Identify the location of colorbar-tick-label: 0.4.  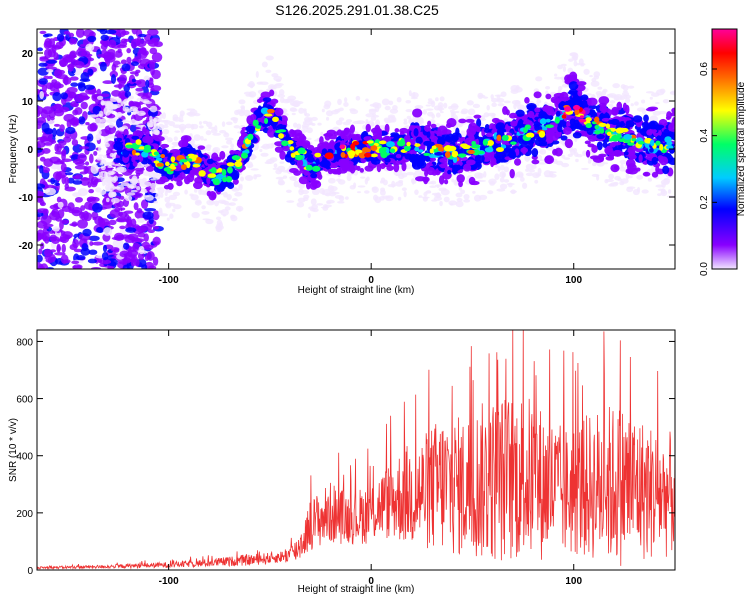
(704, 135).